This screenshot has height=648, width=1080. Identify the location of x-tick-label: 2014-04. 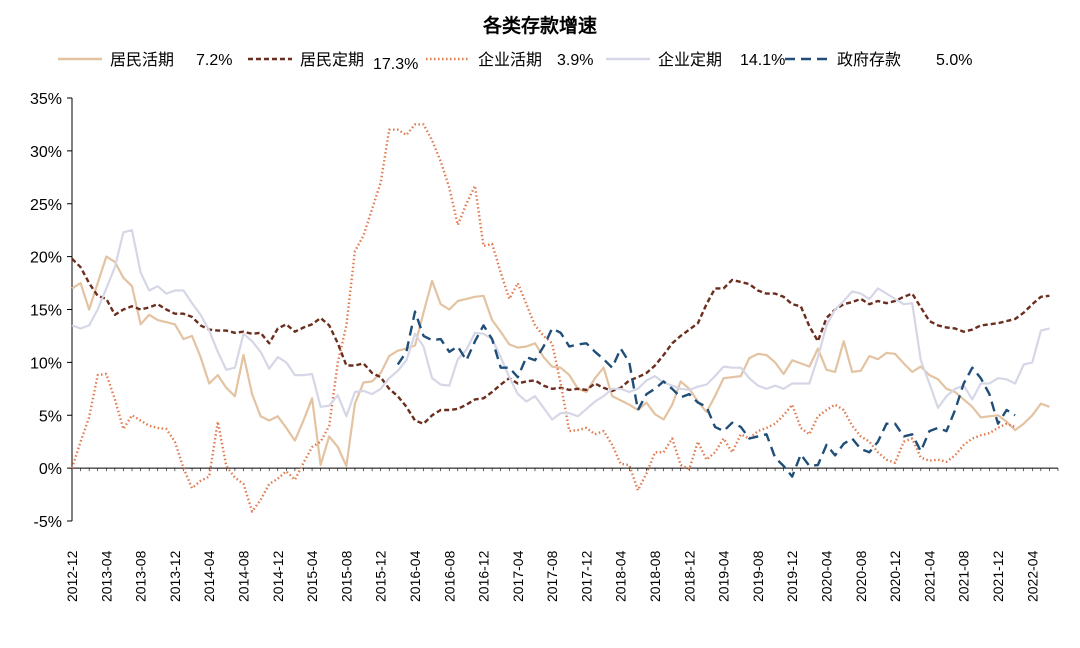
(209, 576).